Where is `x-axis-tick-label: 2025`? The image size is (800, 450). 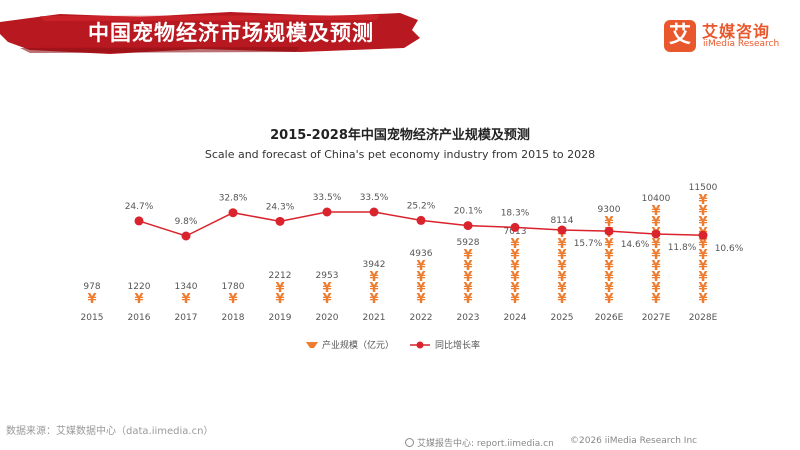
x-axis-tick-label: 2025 is located at coordinates (562, 318).